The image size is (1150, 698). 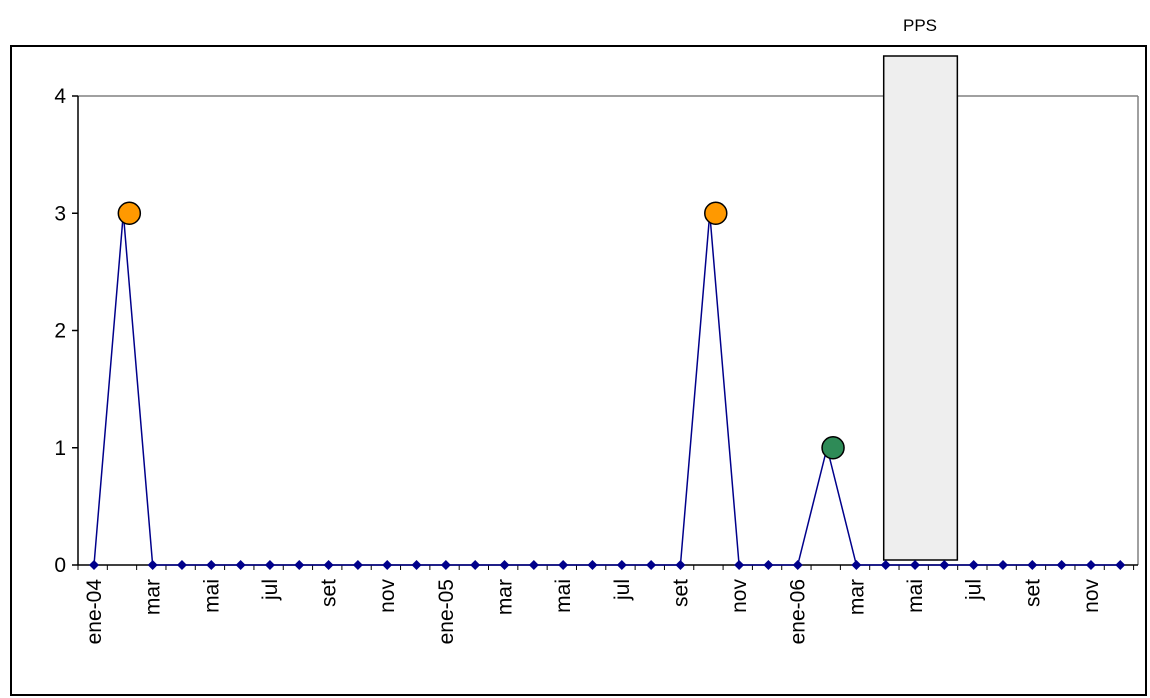 What do you see at coordinates (920, 308) in the screenshot?
I see `pps-highlight-band` at bounding box center [920, 308].